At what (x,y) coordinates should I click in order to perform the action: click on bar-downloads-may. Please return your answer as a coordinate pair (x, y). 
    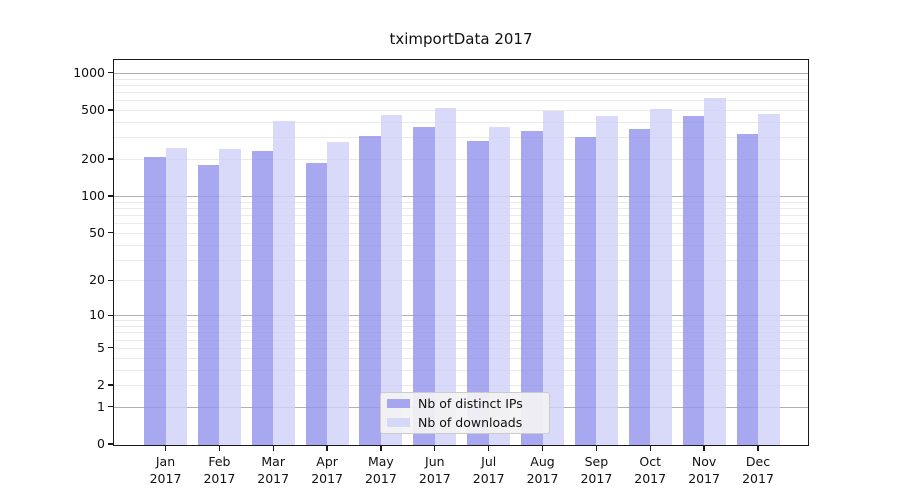
    Looking at the image, I should click on (391, 280).